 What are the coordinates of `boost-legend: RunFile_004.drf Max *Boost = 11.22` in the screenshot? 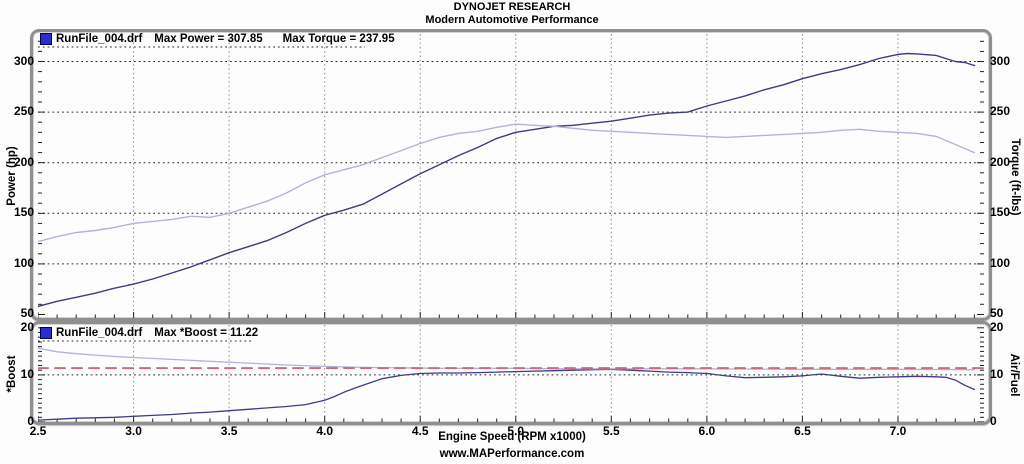 It's located at (149, 333).